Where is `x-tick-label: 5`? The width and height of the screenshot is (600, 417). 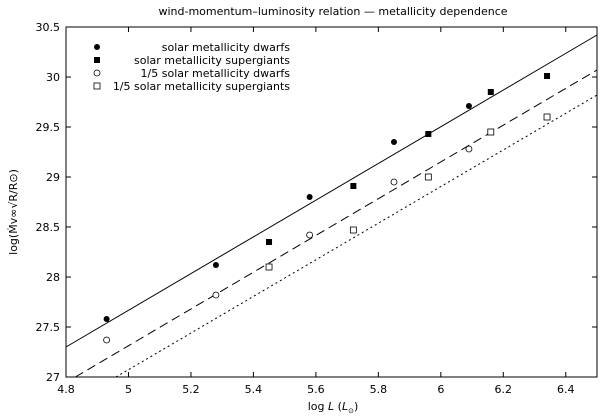
x-tick-label: 5 is located at coordinates (128, 389).